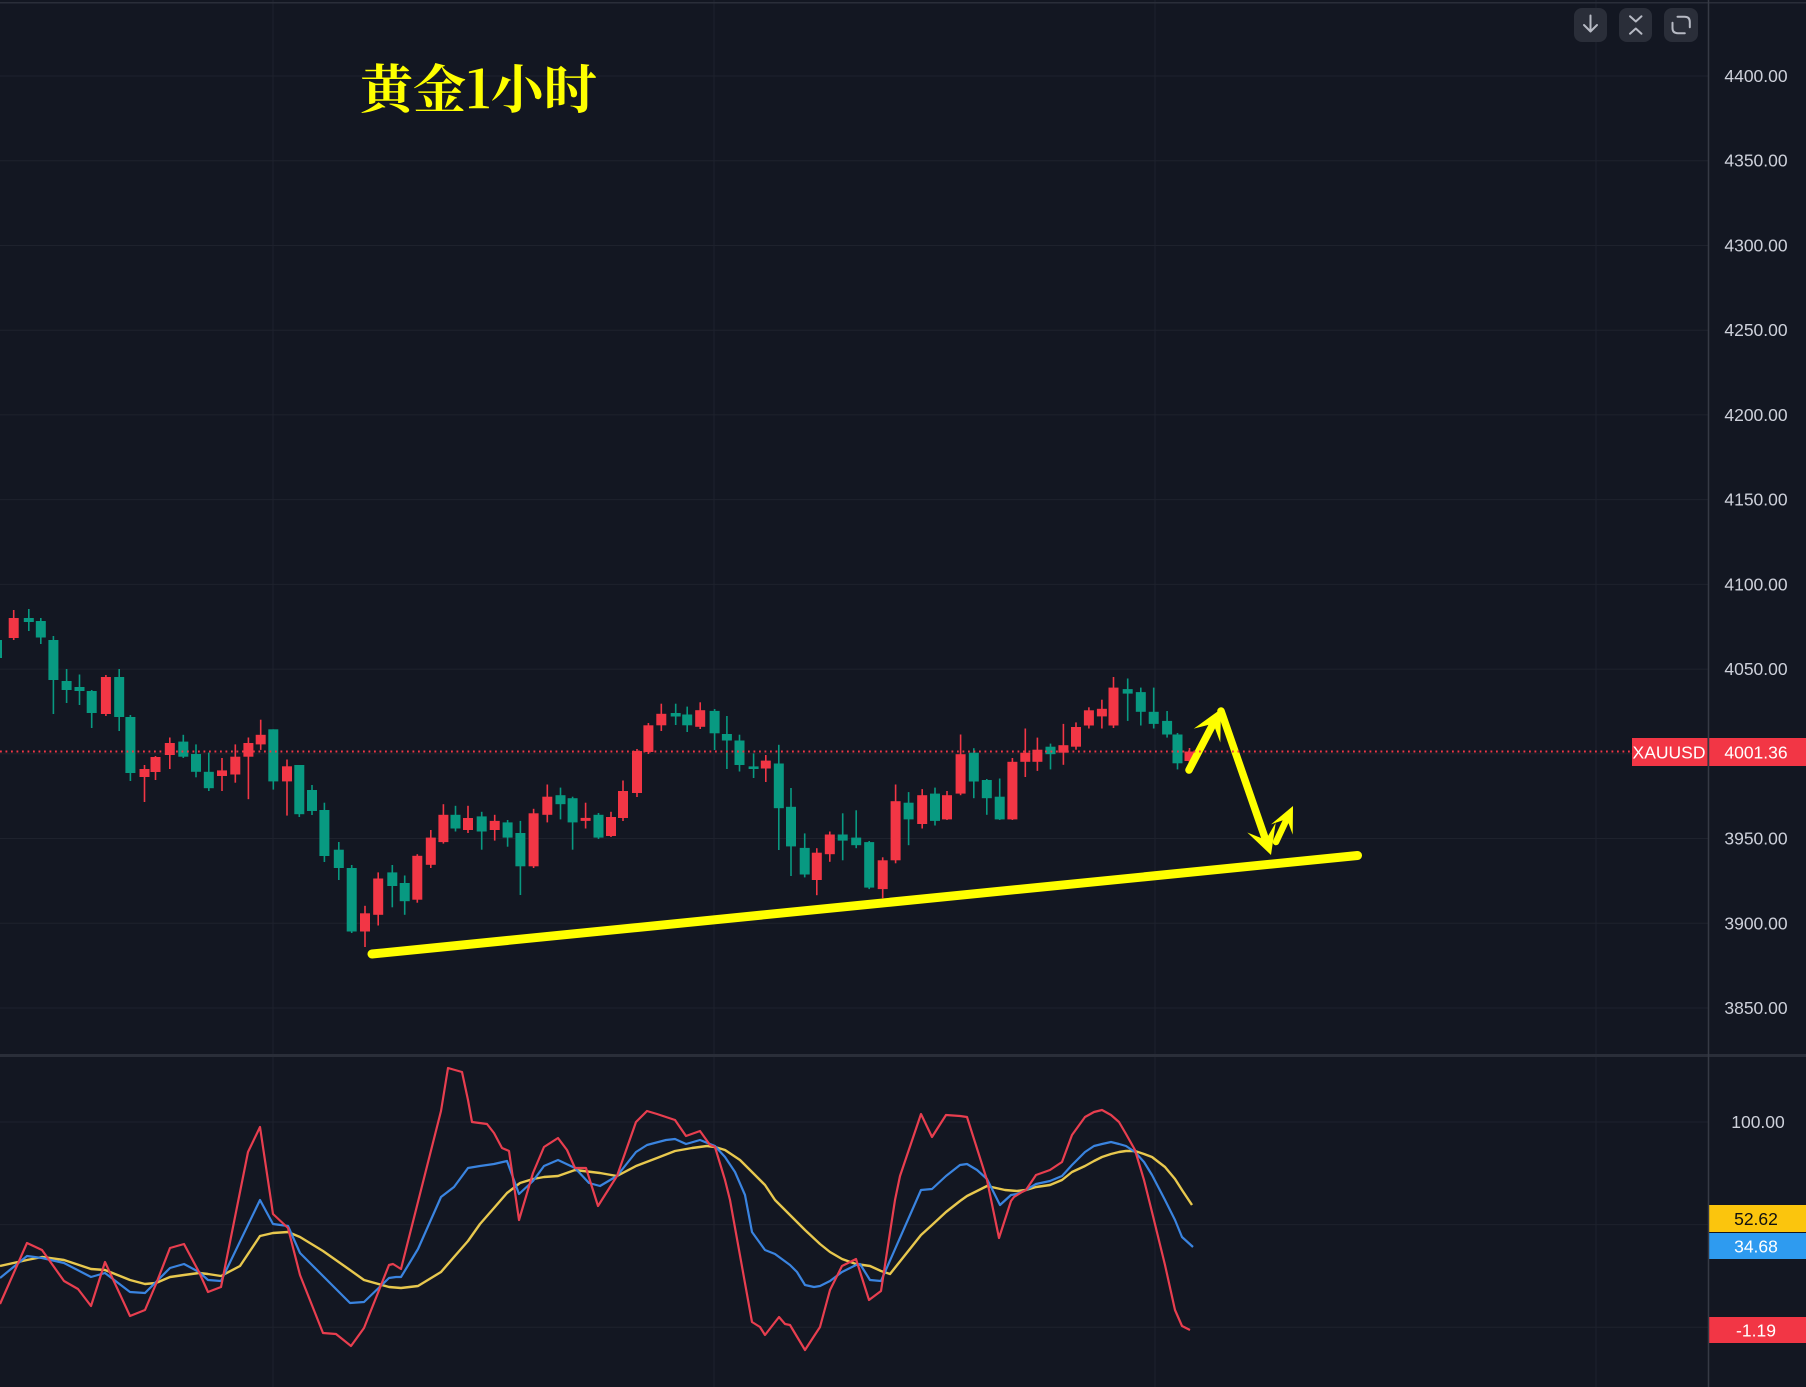  What do you see at coordinates (1755, 753) in the screenshot?
I see `svg-text: 4001.36` at bounding box center [1755, 753].